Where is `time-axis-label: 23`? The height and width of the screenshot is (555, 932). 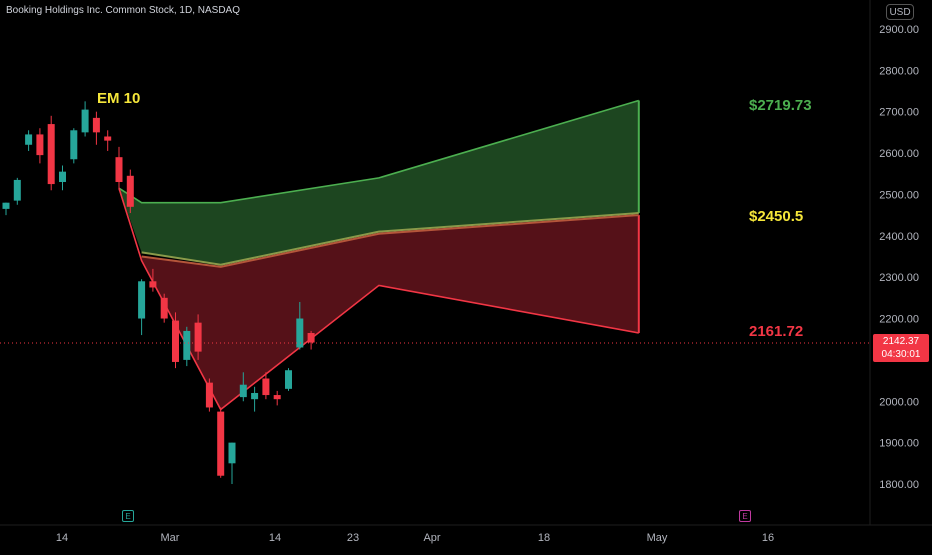 time-axis-label: 23 is located at coordinates (353, 538).